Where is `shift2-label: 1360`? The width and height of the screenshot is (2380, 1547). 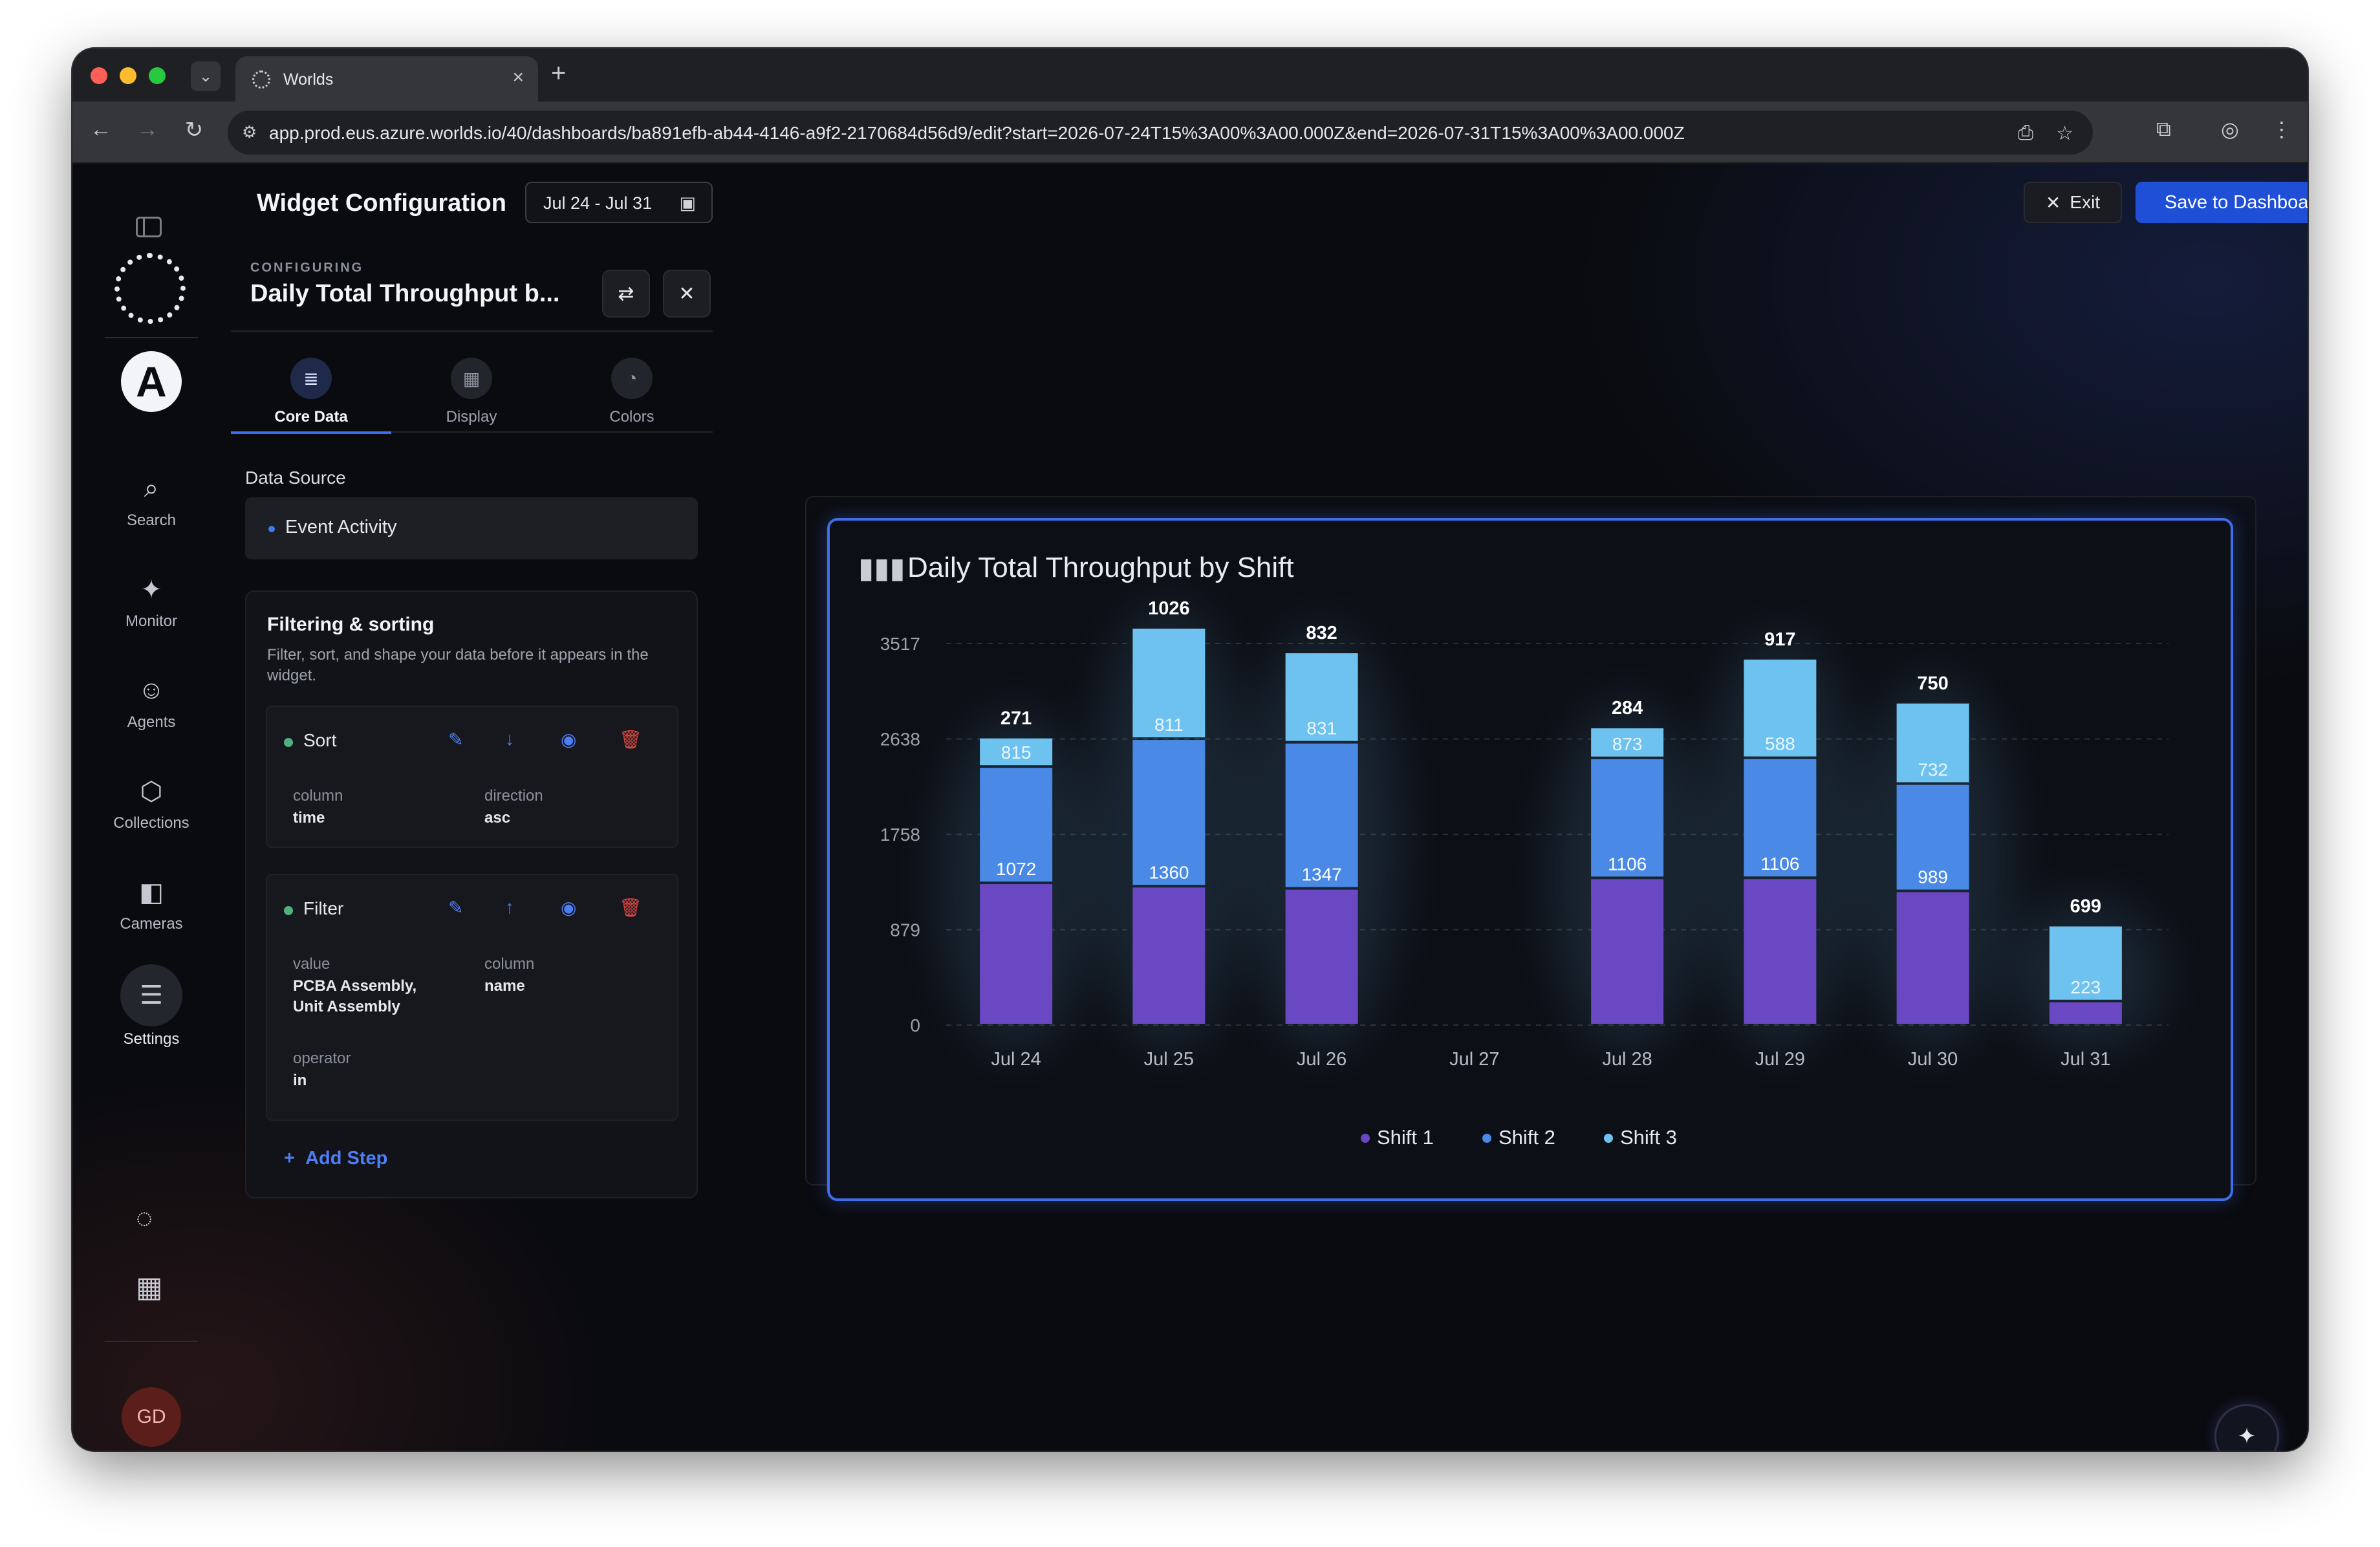 shift2-label: 1360 is located at coordinates (1169, 872).